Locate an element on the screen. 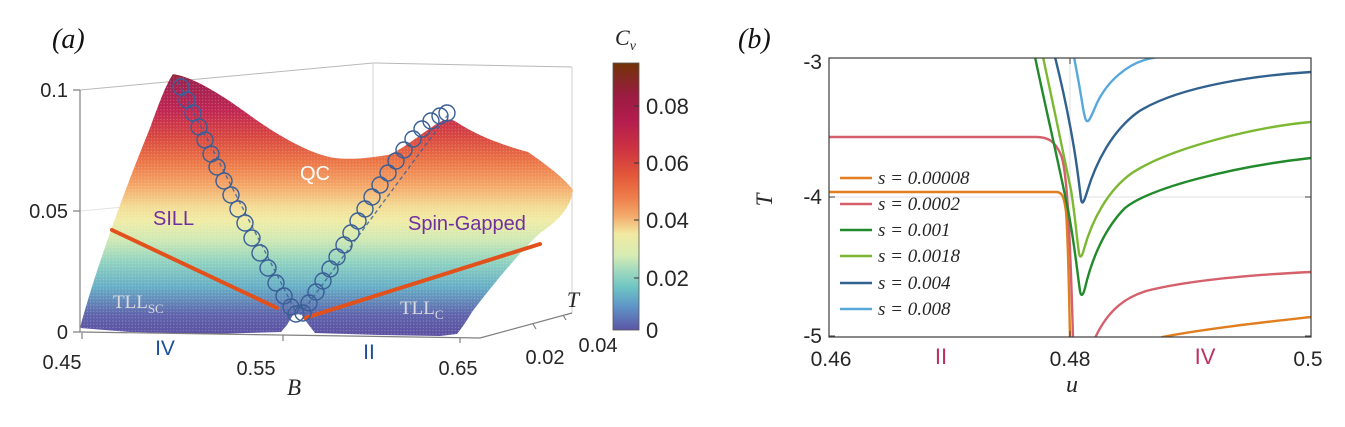  region-label-qc: QC is located at coordinates (315, 174).